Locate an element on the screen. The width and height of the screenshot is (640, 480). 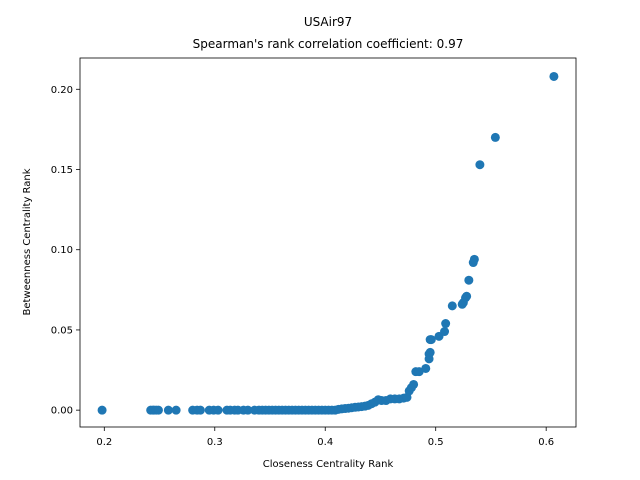
y-axis-label: Betweenness Centrality Rank is located at coordinates (27, 241).